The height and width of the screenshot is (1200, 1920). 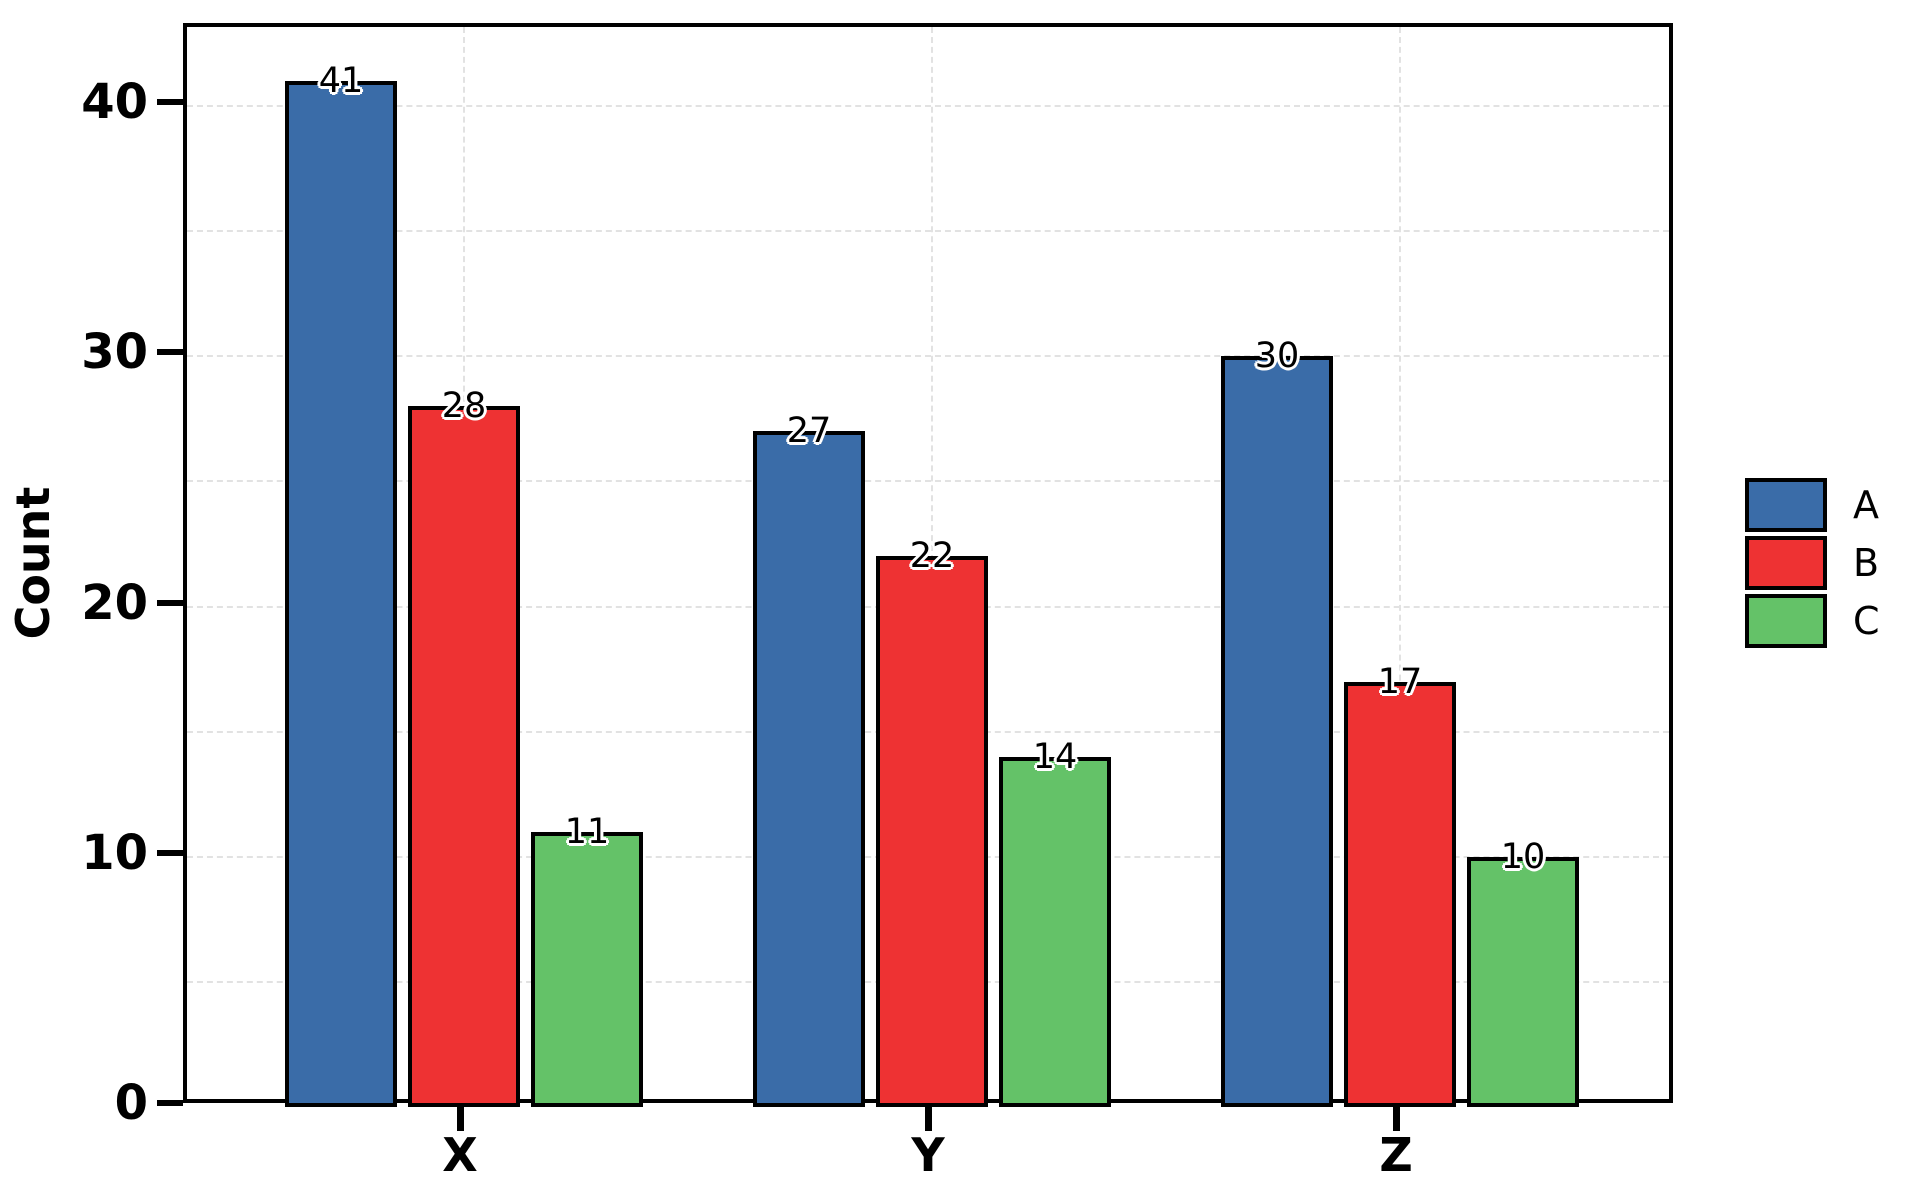 I want to click on bar-value-label: 27, so click(x=809, y=431).